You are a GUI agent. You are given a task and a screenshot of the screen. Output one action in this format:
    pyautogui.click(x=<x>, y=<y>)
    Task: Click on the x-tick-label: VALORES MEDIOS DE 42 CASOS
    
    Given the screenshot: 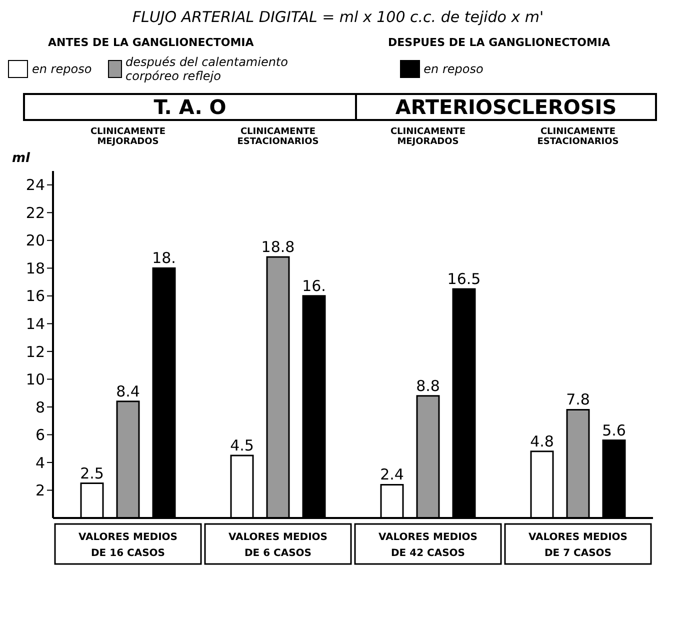 What is the action you would take?
    pyautogui.click(x=428, y=545)
    